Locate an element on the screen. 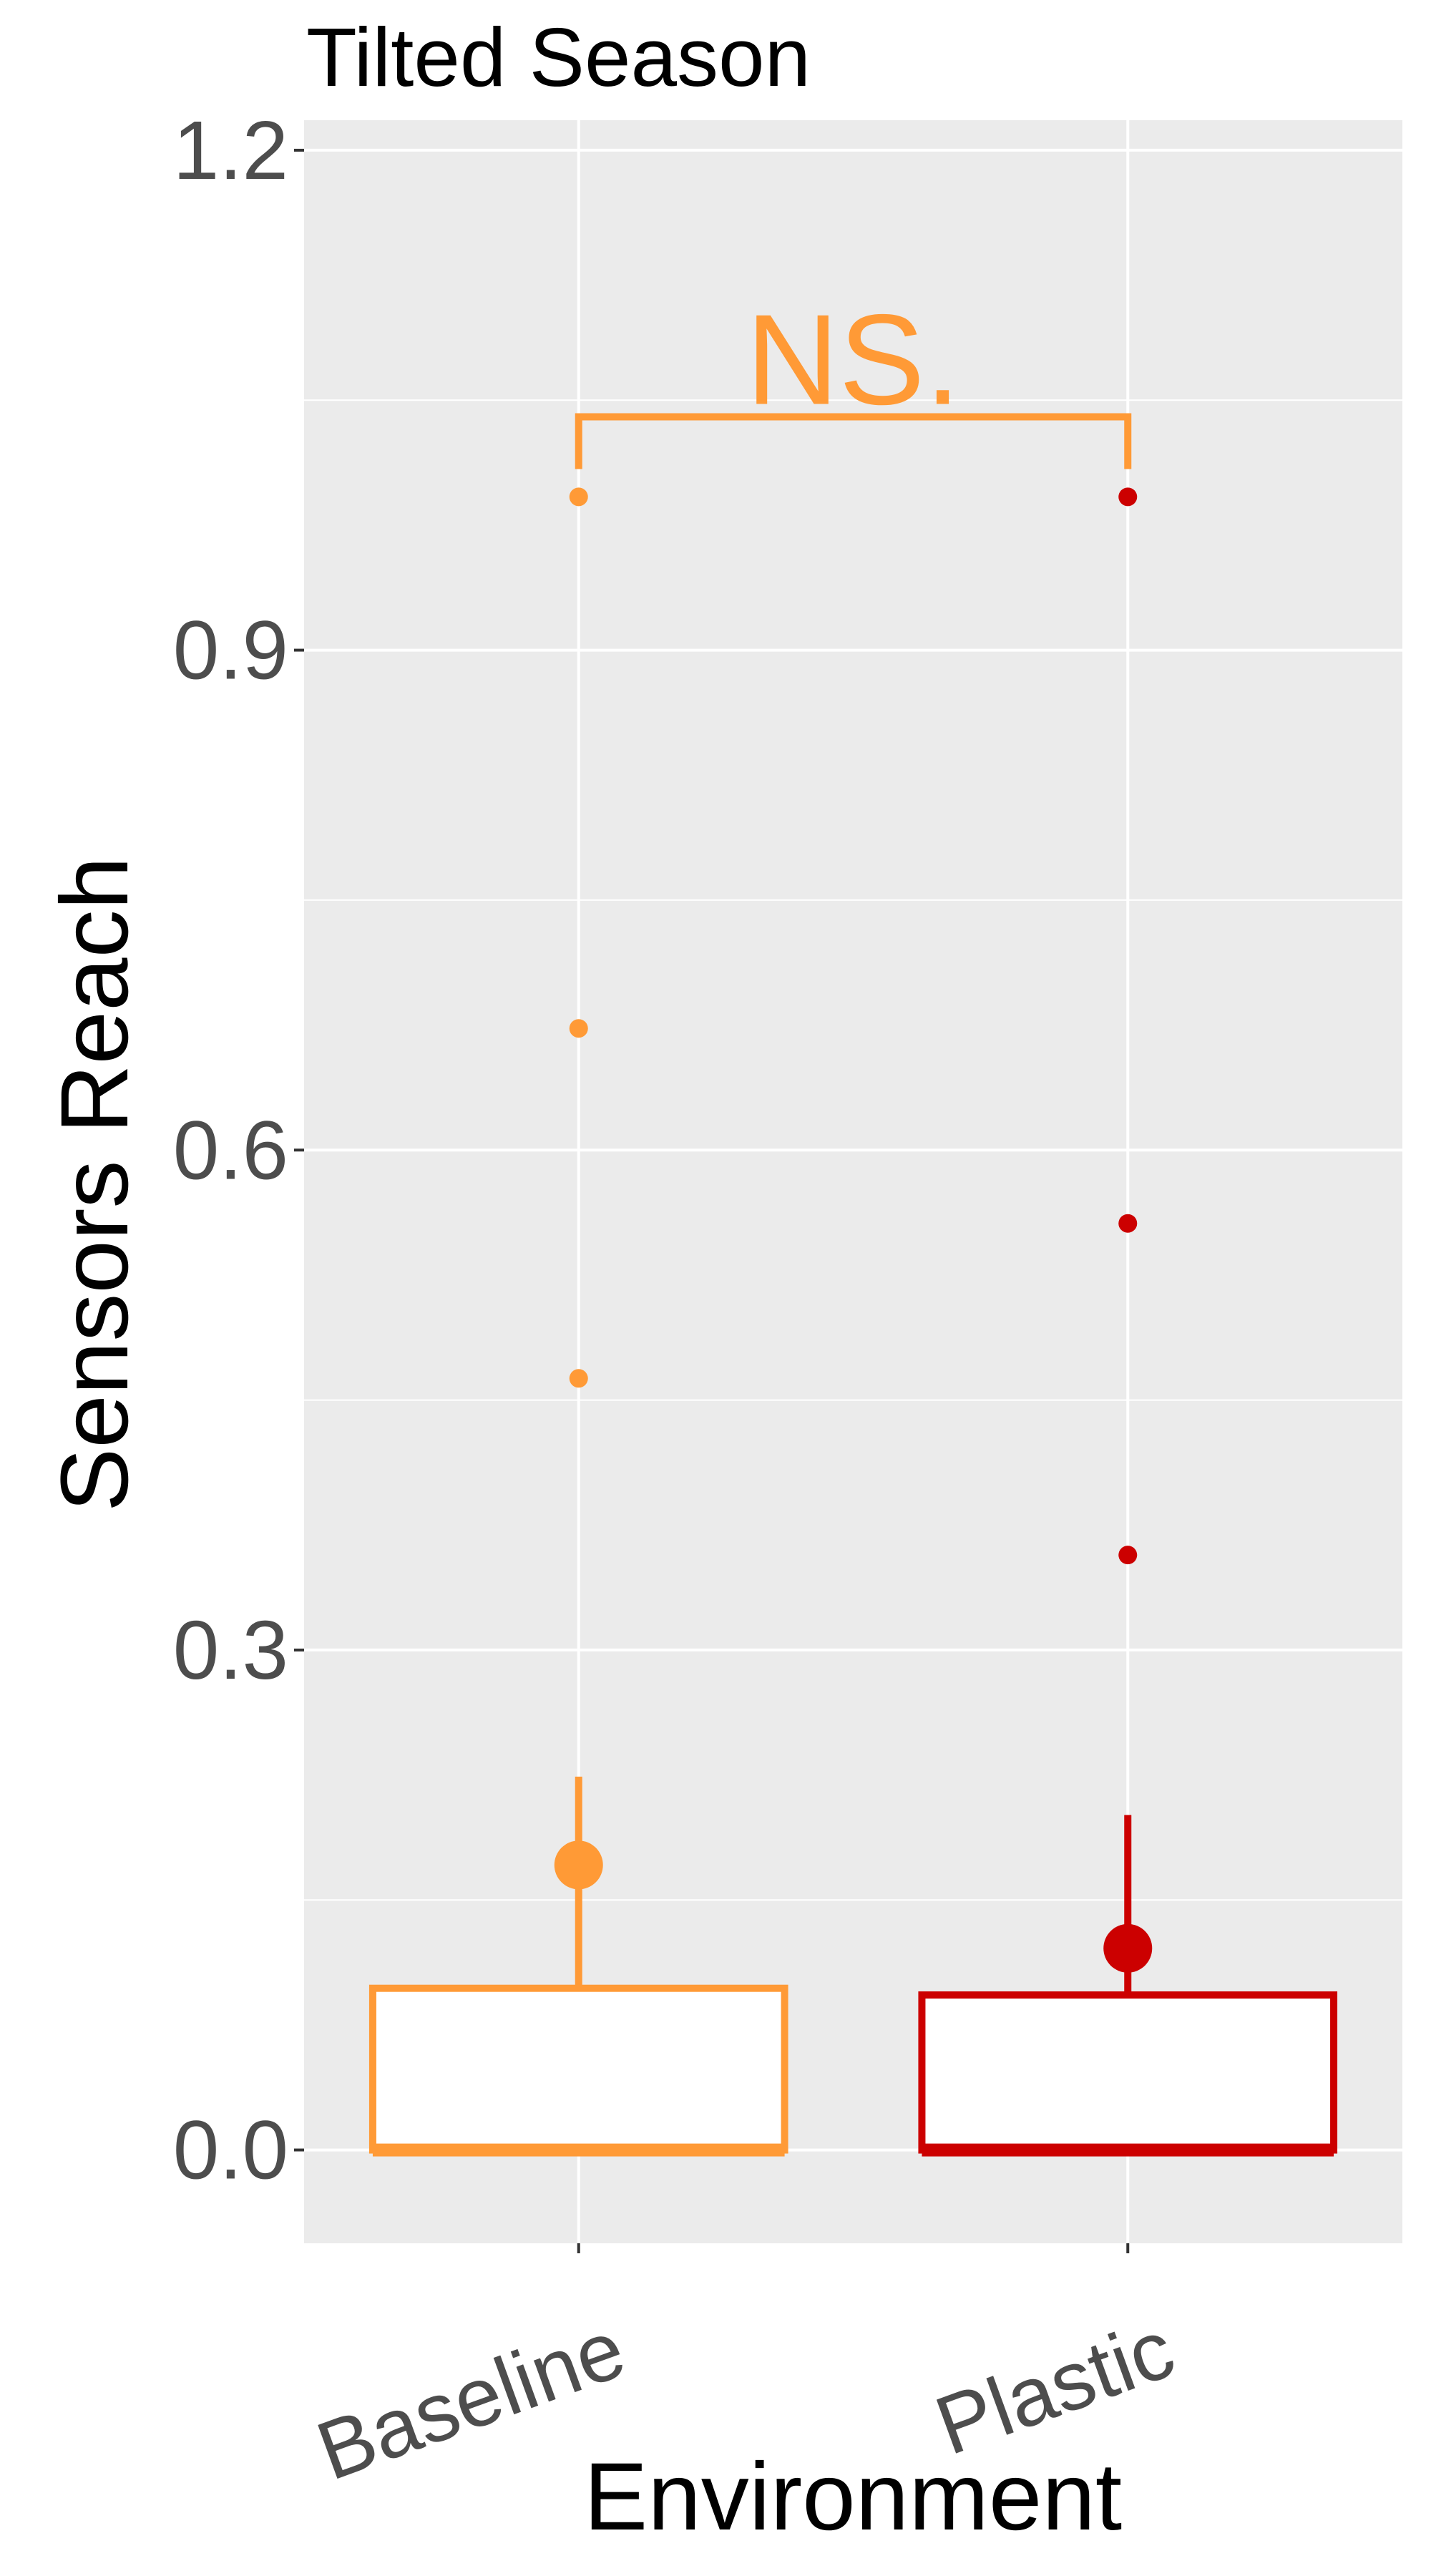 The width and height of the screenshot is (1431, 2576). x-axis-title: Environment is located at coordinates (853, 2497).